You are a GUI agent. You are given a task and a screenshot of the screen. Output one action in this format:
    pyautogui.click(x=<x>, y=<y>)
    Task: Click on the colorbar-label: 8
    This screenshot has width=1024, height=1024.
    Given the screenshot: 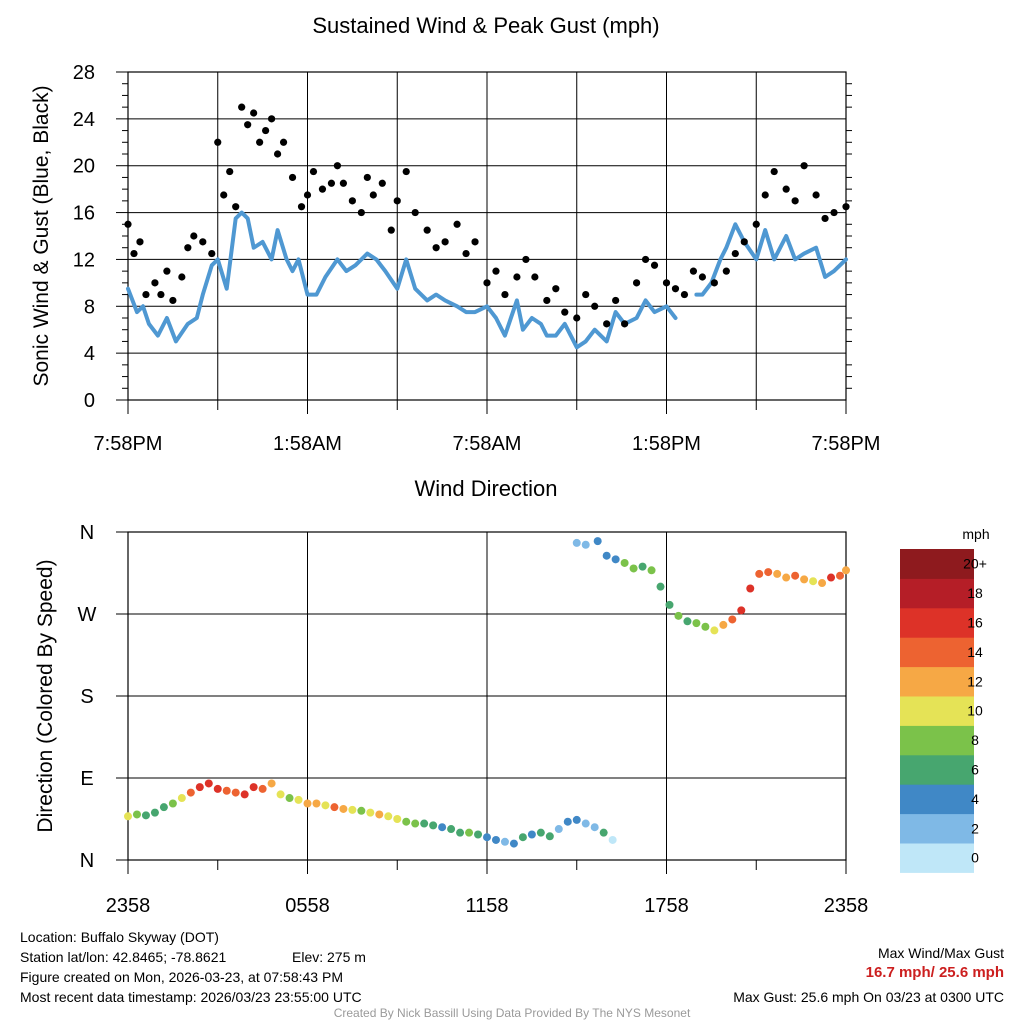 What is the action you would take?
    pyautogui.click(x=975, y=740)
    